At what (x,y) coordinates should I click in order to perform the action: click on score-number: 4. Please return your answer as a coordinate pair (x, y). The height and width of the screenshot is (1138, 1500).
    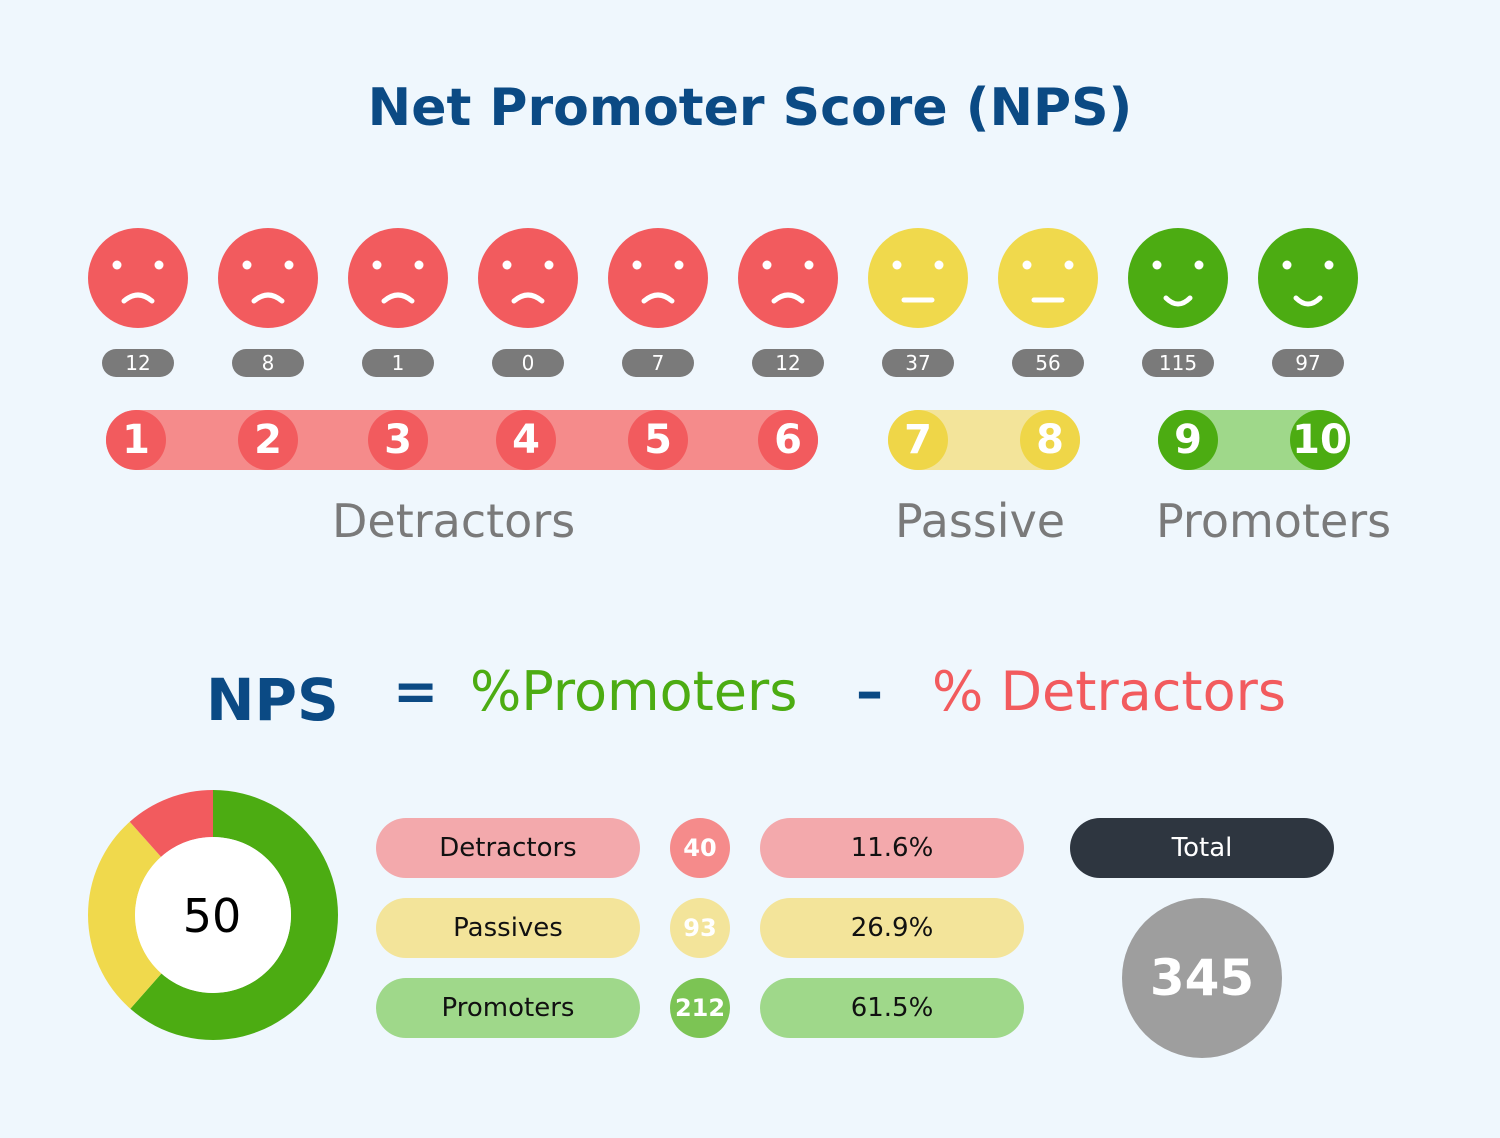
    Looking at the image, I should click on (526, 440).